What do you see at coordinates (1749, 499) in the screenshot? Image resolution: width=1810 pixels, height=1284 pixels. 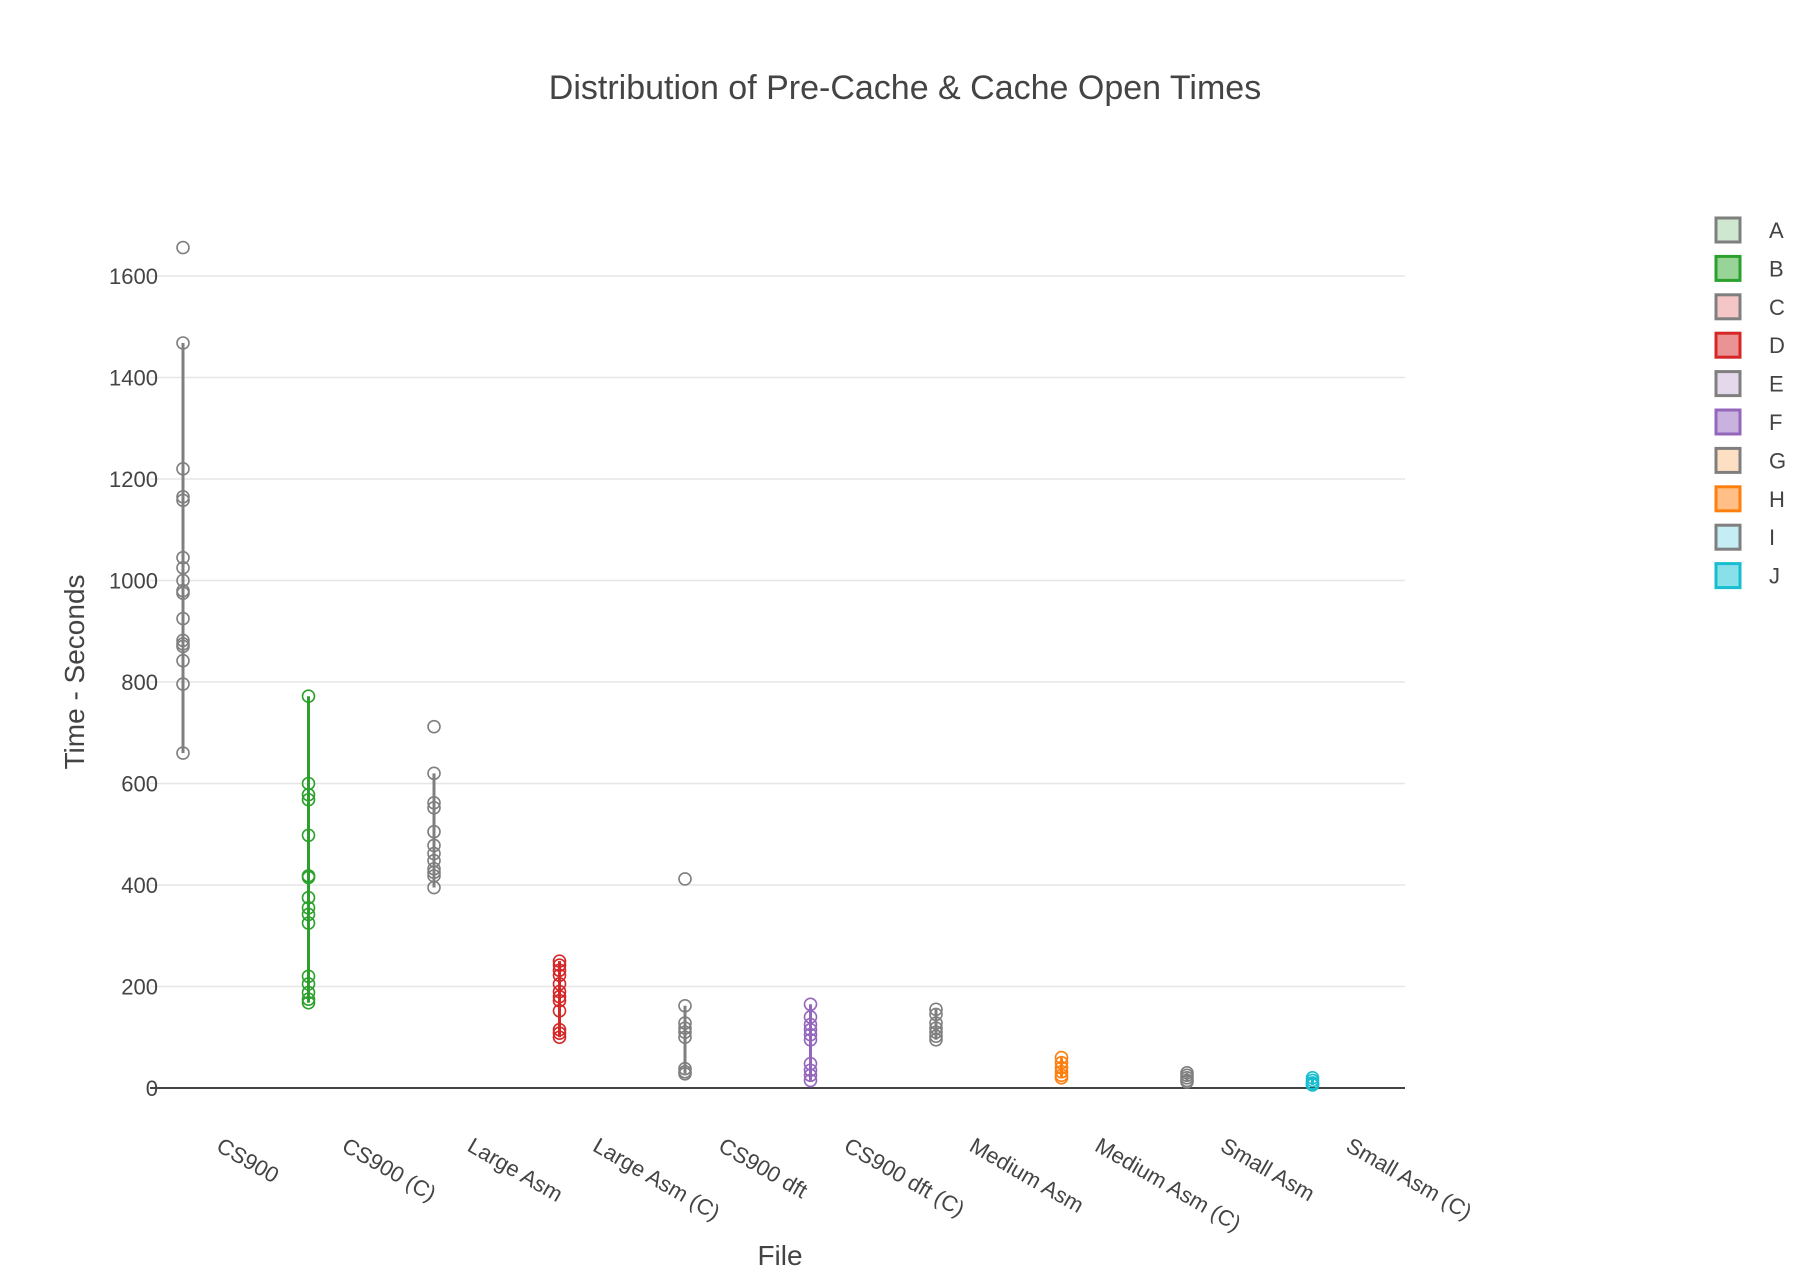 I see `legend-item-H: H` at bounding box center [1749, 499].